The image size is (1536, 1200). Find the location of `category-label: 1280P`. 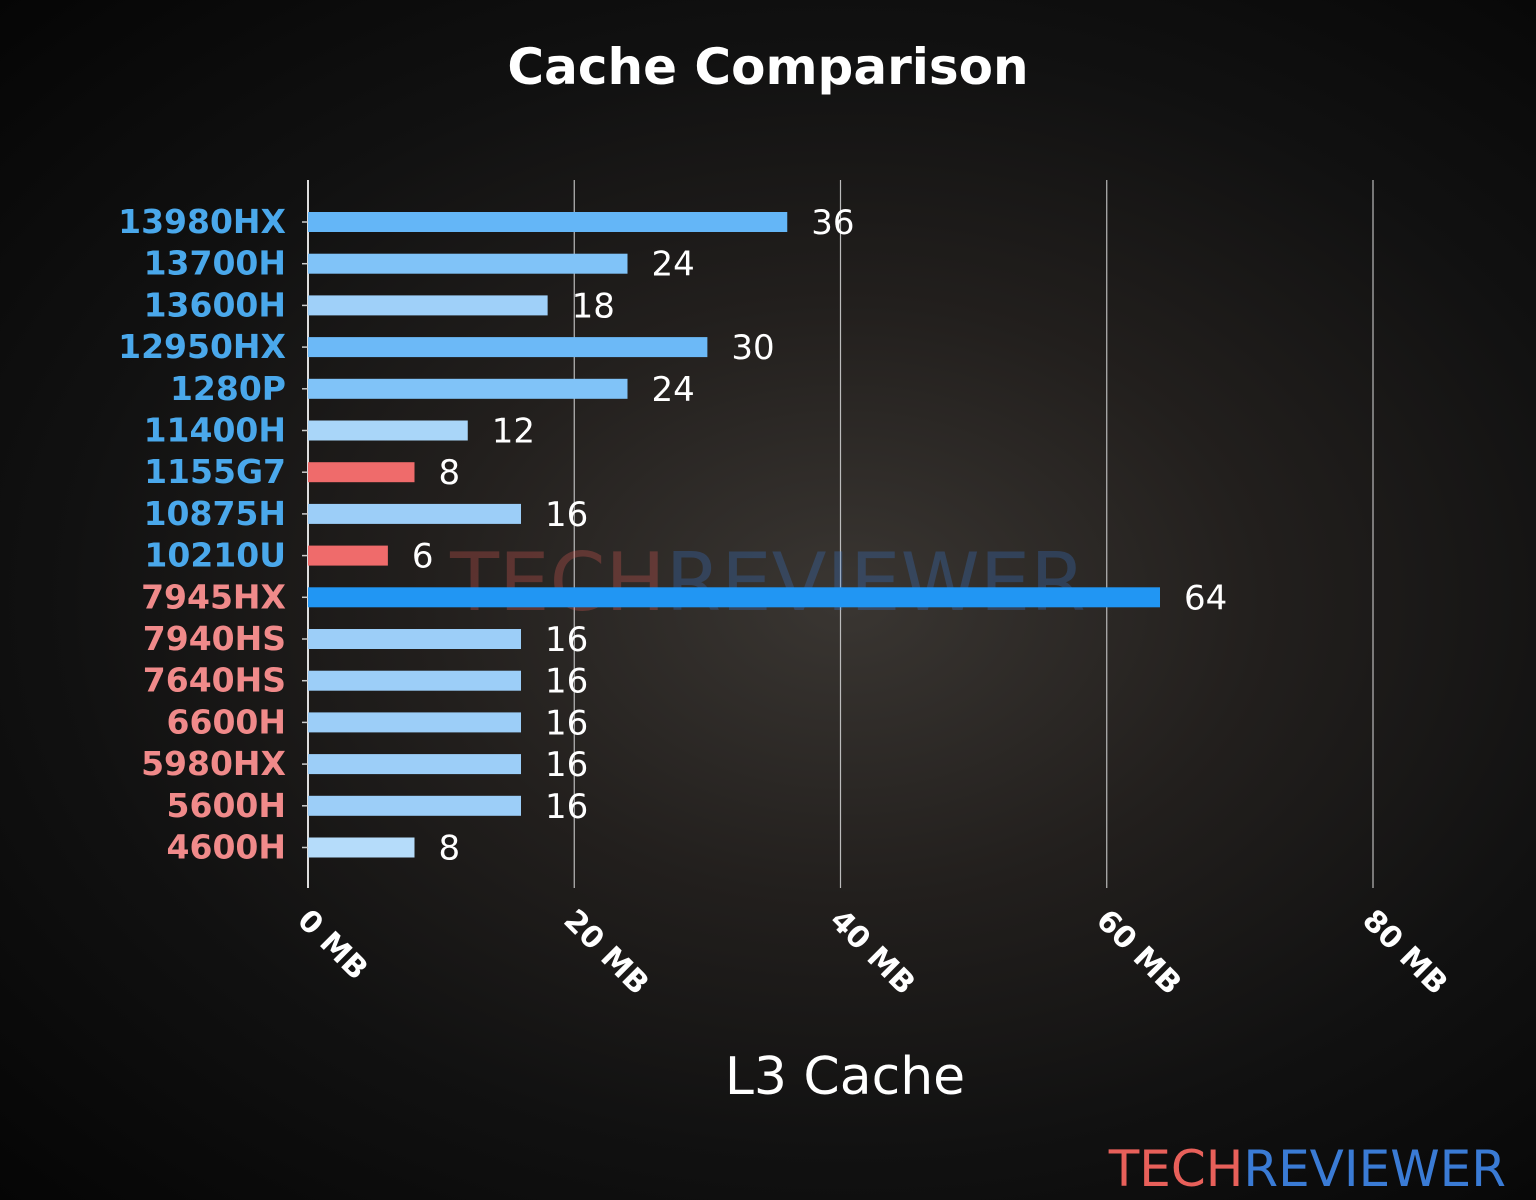

category-label: 1280P is located at coordinates (228, 388).